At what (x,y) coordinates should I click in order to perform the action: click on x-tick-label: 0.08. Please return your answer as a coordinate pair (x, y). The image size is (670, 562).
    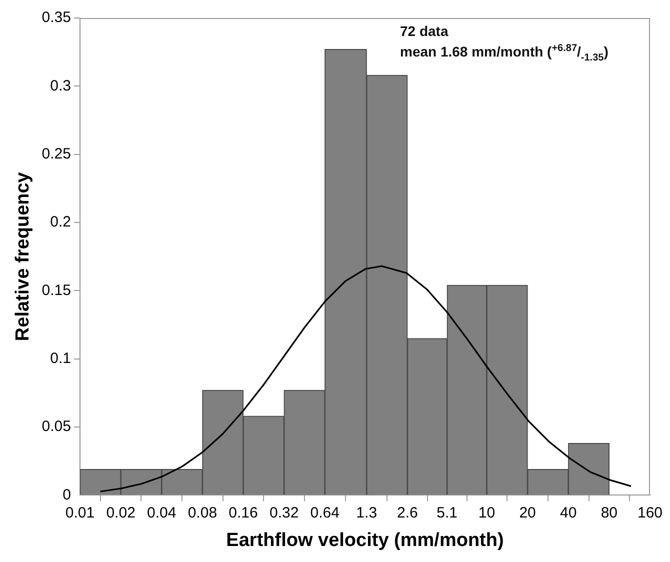
    Looking at the image, I should click on (203, 513).